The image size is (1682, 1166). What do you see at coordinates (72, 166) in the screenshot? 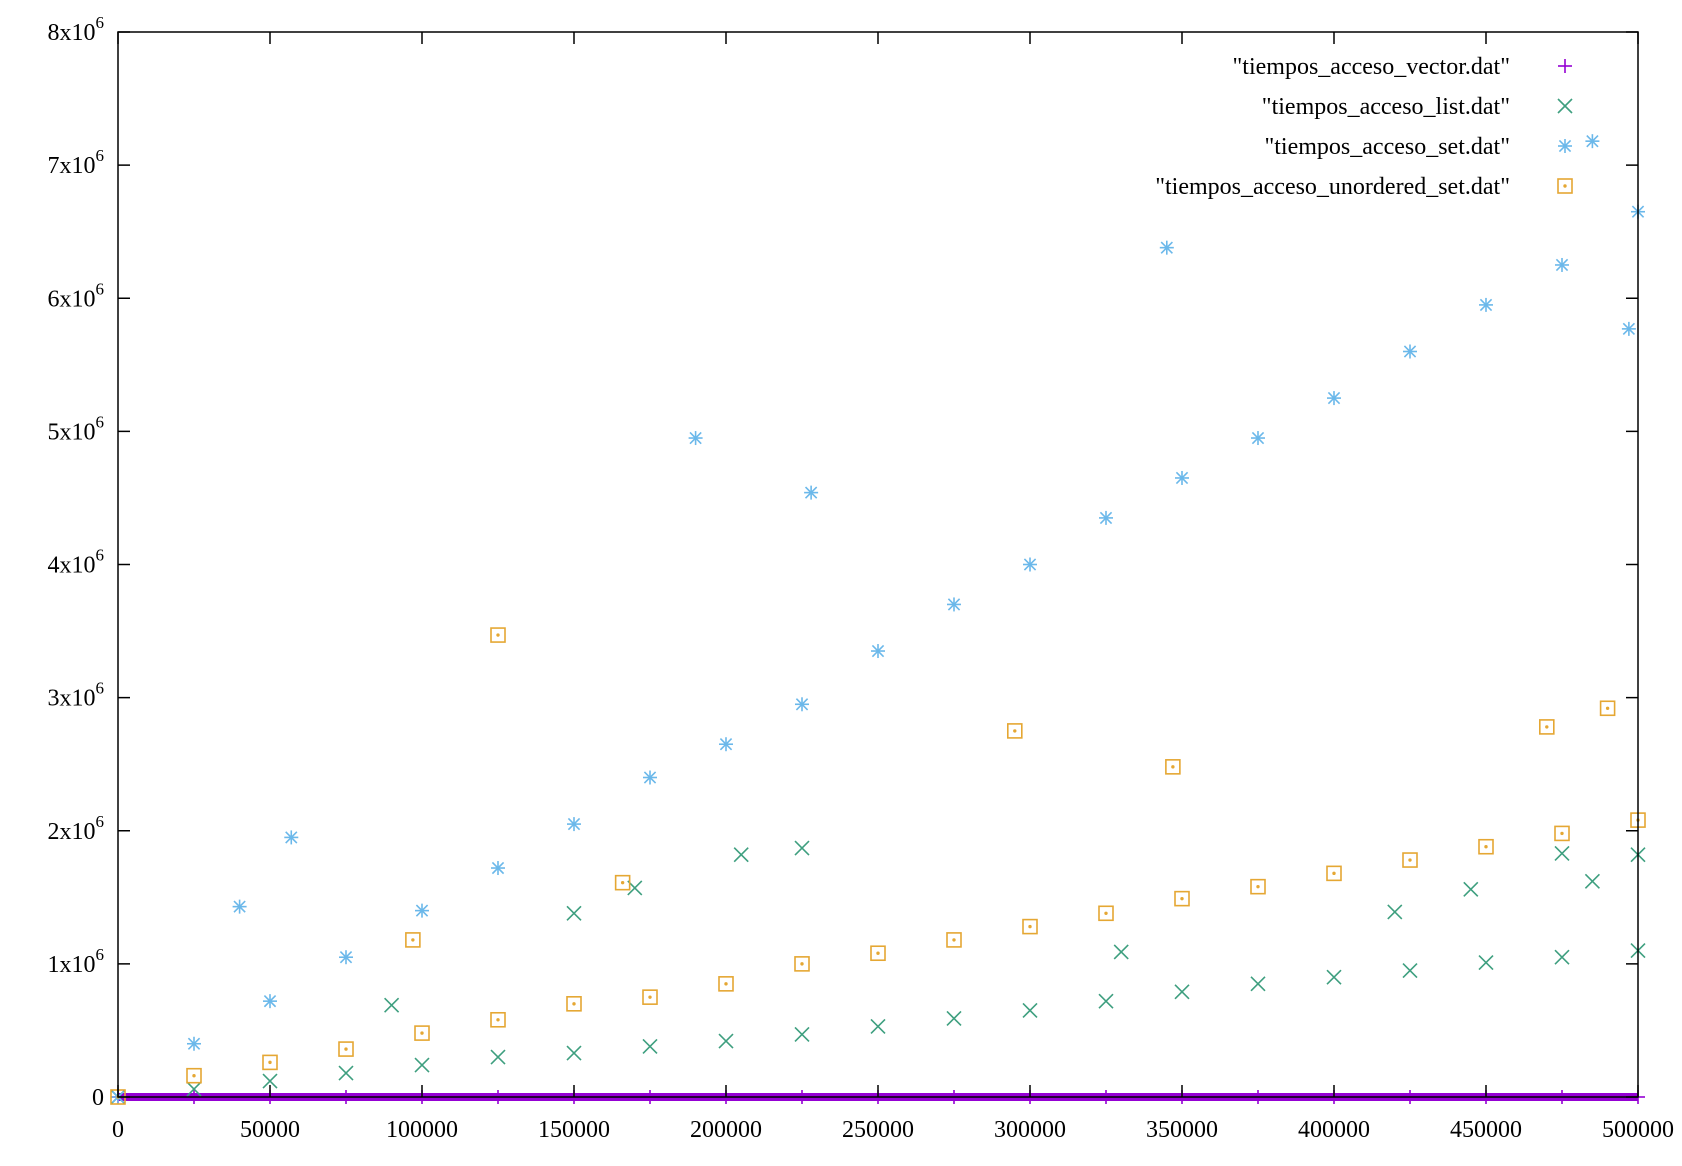
I see `y-tick-mantissa: 7x10` at bounding box center [72, 166].